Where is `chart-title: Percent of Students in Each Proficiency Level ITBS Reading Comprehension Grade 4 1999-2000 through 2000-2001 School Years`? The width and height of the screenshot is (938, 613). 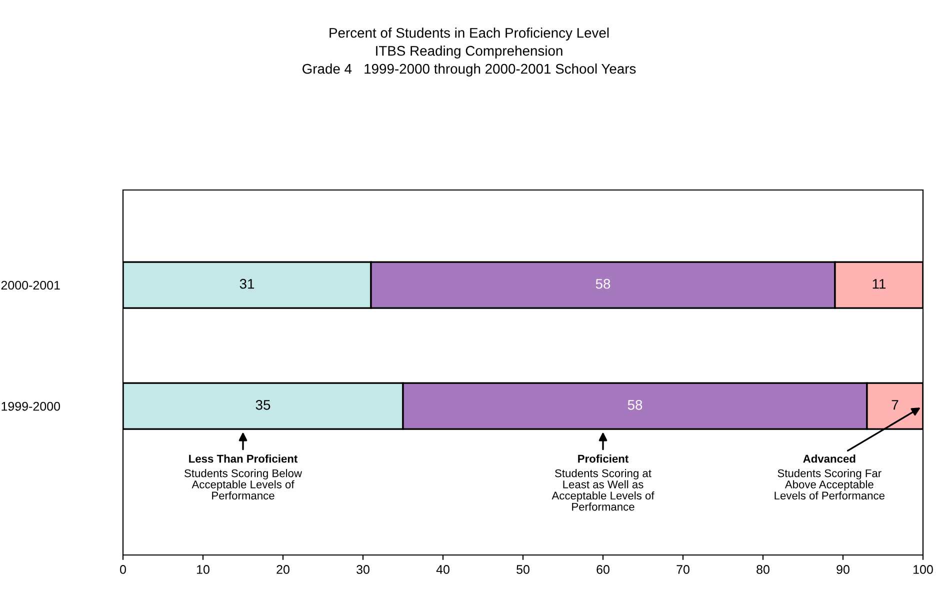
chart-title: Percent of Students in Each Proficiency Level ITBS Reading Comprehension Grade 4 1999-2000 through 2000-2001 School Years is located at coordinates (469, 52).